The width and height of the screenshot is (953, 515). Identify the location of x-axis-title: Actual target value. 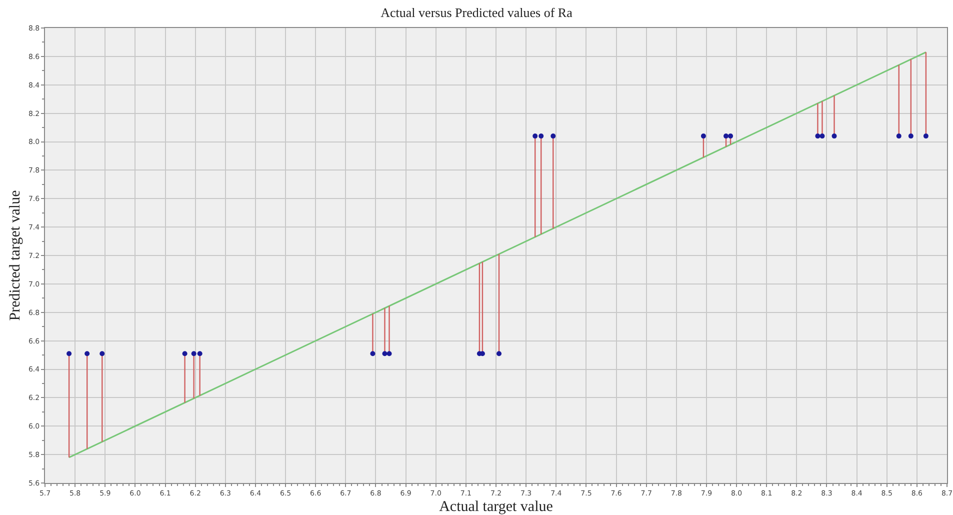
(496, 507).